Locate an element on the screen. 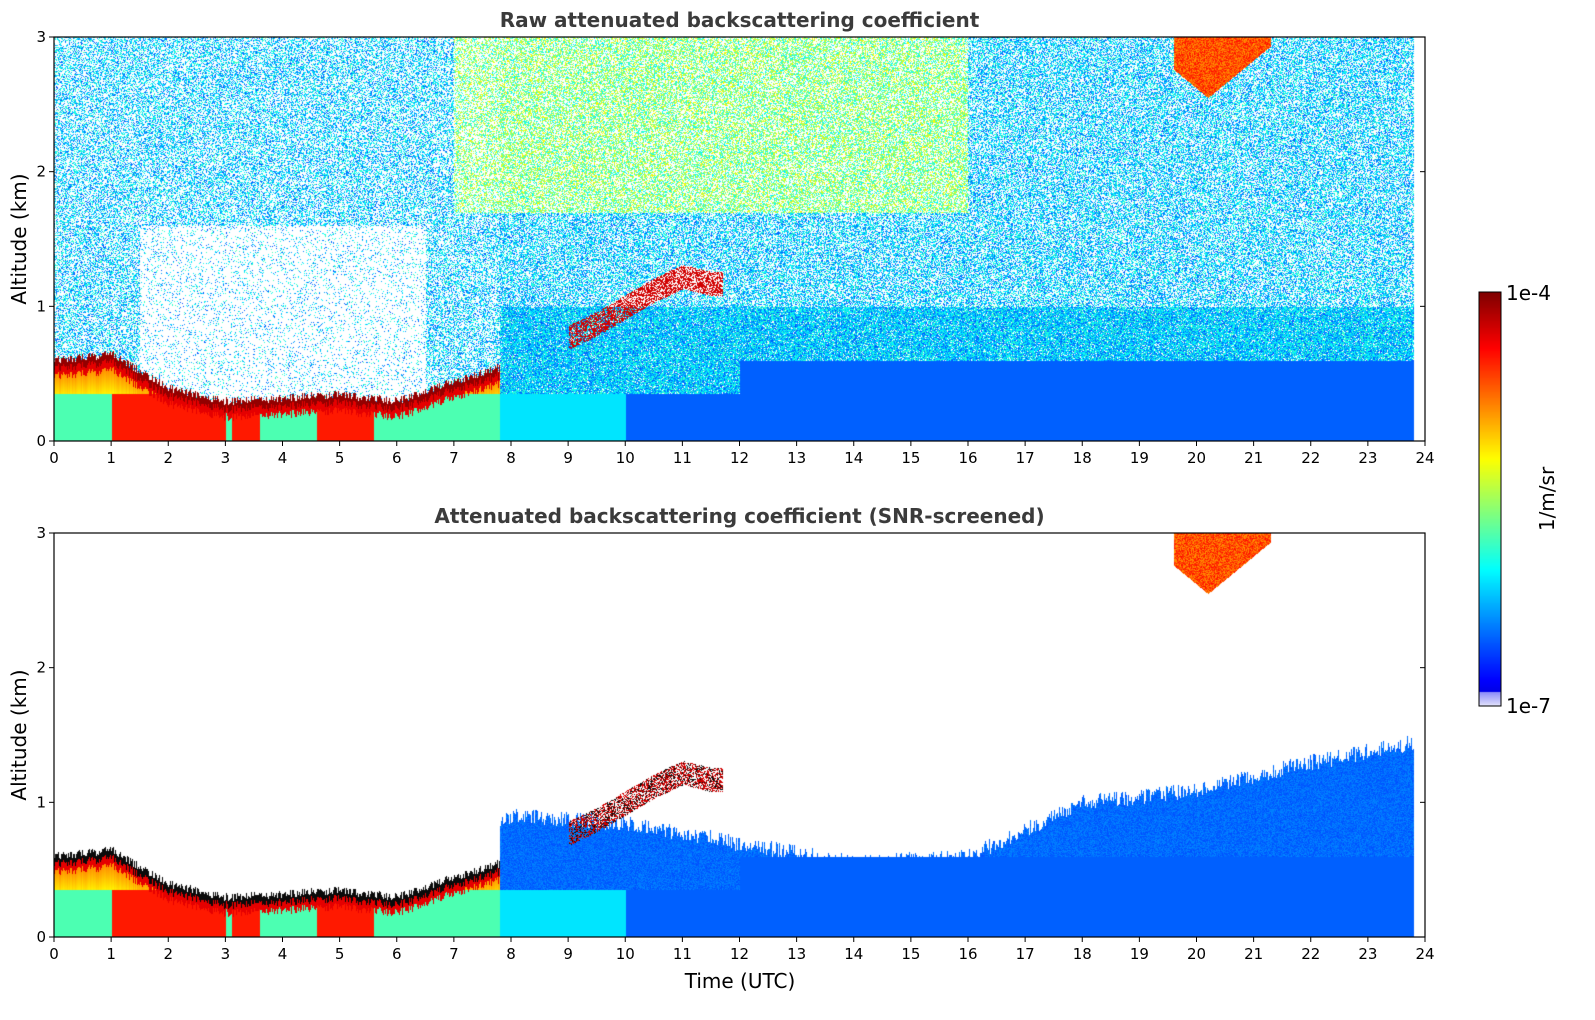 This screenshot has height=1020, width=1595. colorbar-max-label: 1e-4 is located at coordinates (1528, 293).